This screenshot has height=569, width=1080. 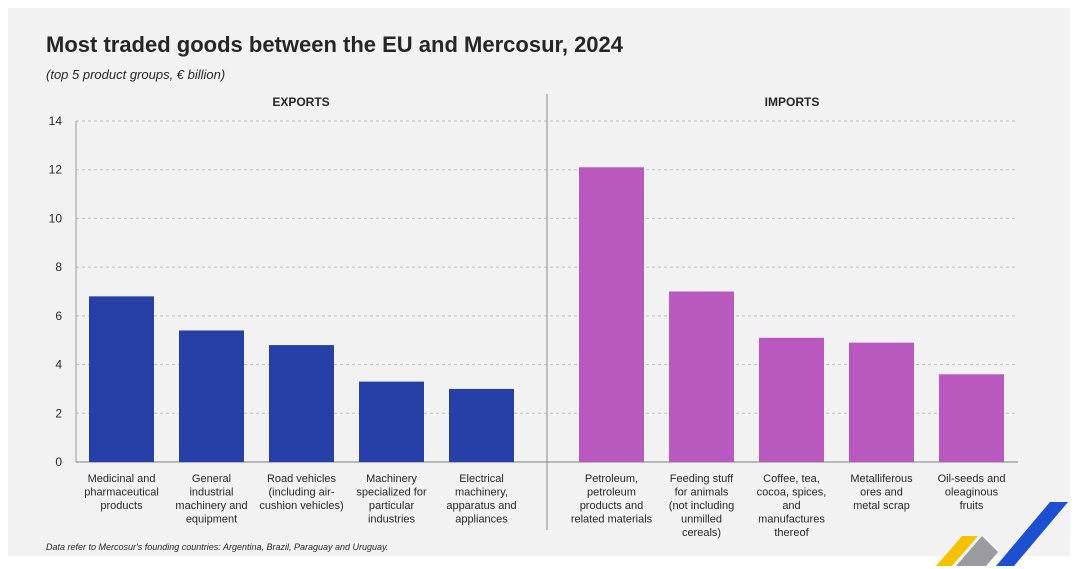 What do you see at coordinates (881, 492) in the screenshot?
I see `x-tick-label: Metalliferous ores and metal scrap` at bounding box center [881, 492].